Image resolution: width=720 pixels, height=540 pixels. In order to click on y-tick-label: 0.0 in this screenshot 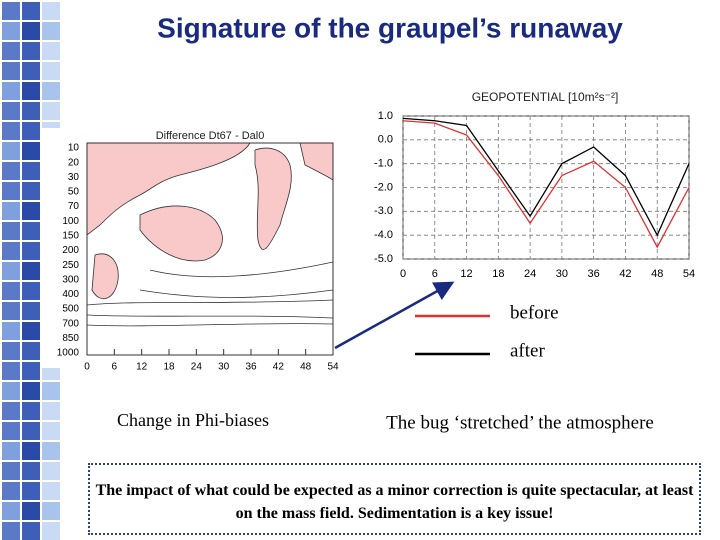, I will do `click(385, 140)`.